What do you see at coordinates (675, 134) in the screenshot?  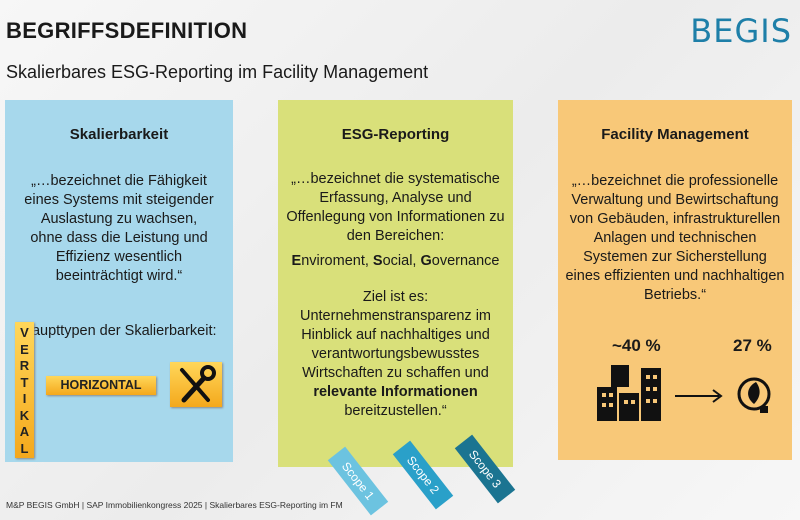 I see `fm-heading: Facility Management` at bounding box center [675, 134].